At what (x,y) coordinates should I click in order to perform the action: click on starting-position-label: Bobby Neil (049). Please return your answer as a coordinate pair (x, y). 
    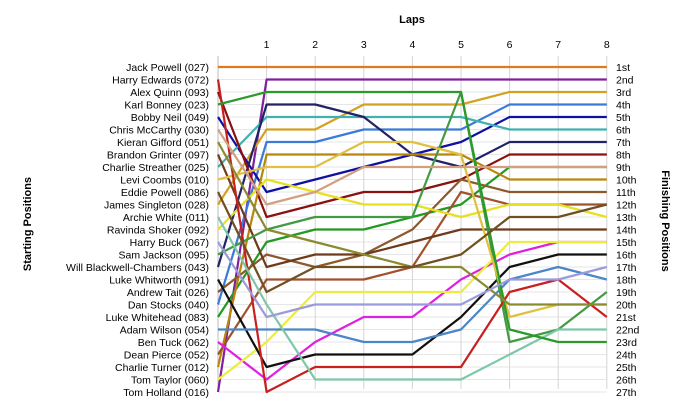
    Looking at the image, I should click on (170, 118).